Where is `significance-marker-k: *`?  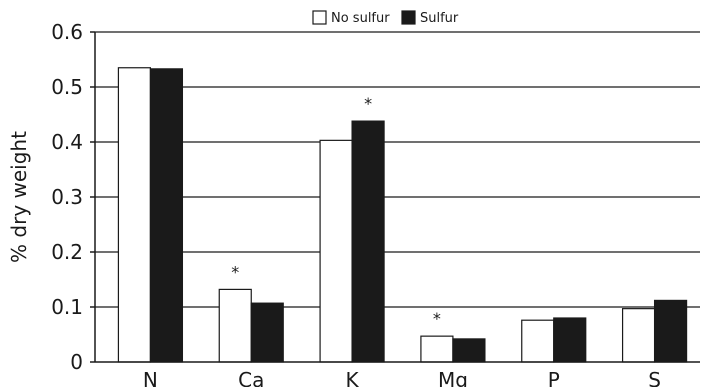
significance-marker-k: * is located at coordinates (368, 103).